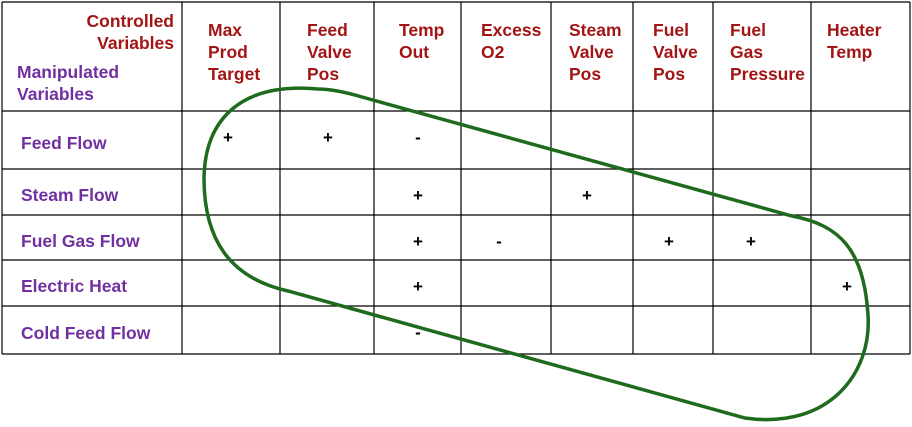 The height and width of the screenshot is (427, 912). I want to click on column-header-max-prod-target: Max Prod Target, so click(234, 52).